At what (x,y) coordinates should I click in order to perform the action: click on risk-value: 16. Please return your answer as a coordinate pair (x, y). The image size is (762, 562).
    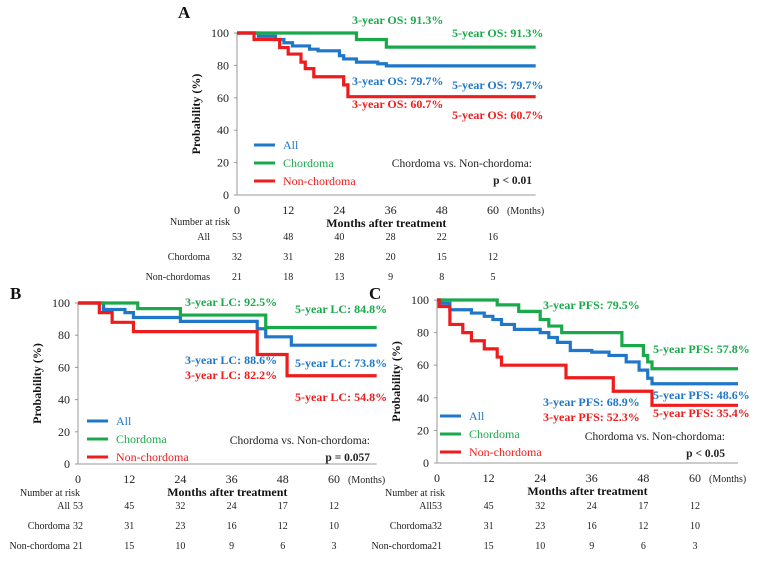
    Looking at the image, I should click on (232, 526).